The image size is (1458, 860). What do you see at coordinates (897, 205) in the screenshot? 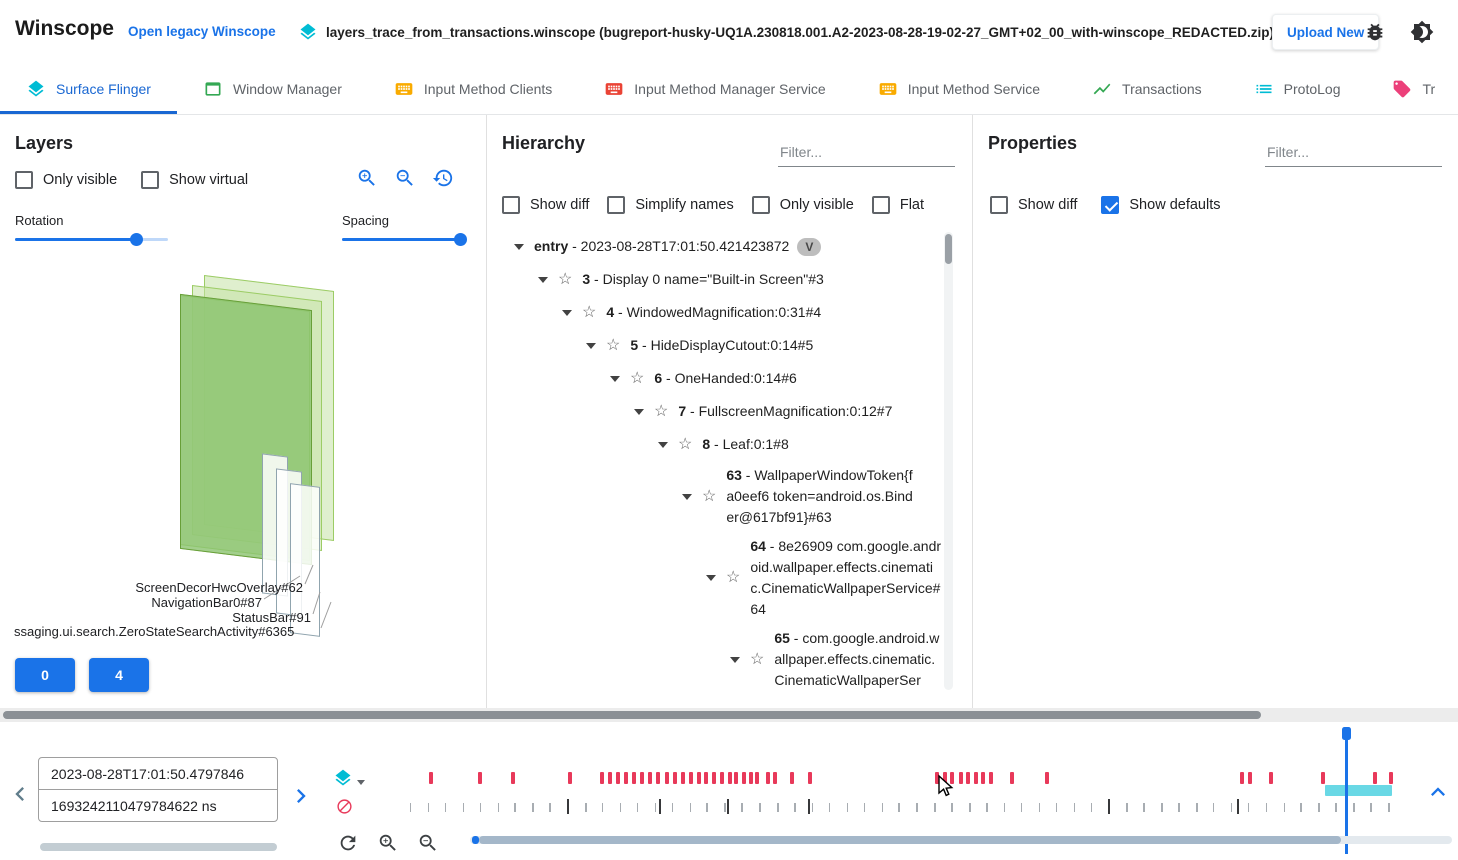
I see `hierarchy-flat-checkbox: Flat` at bounding box center [897, 205].